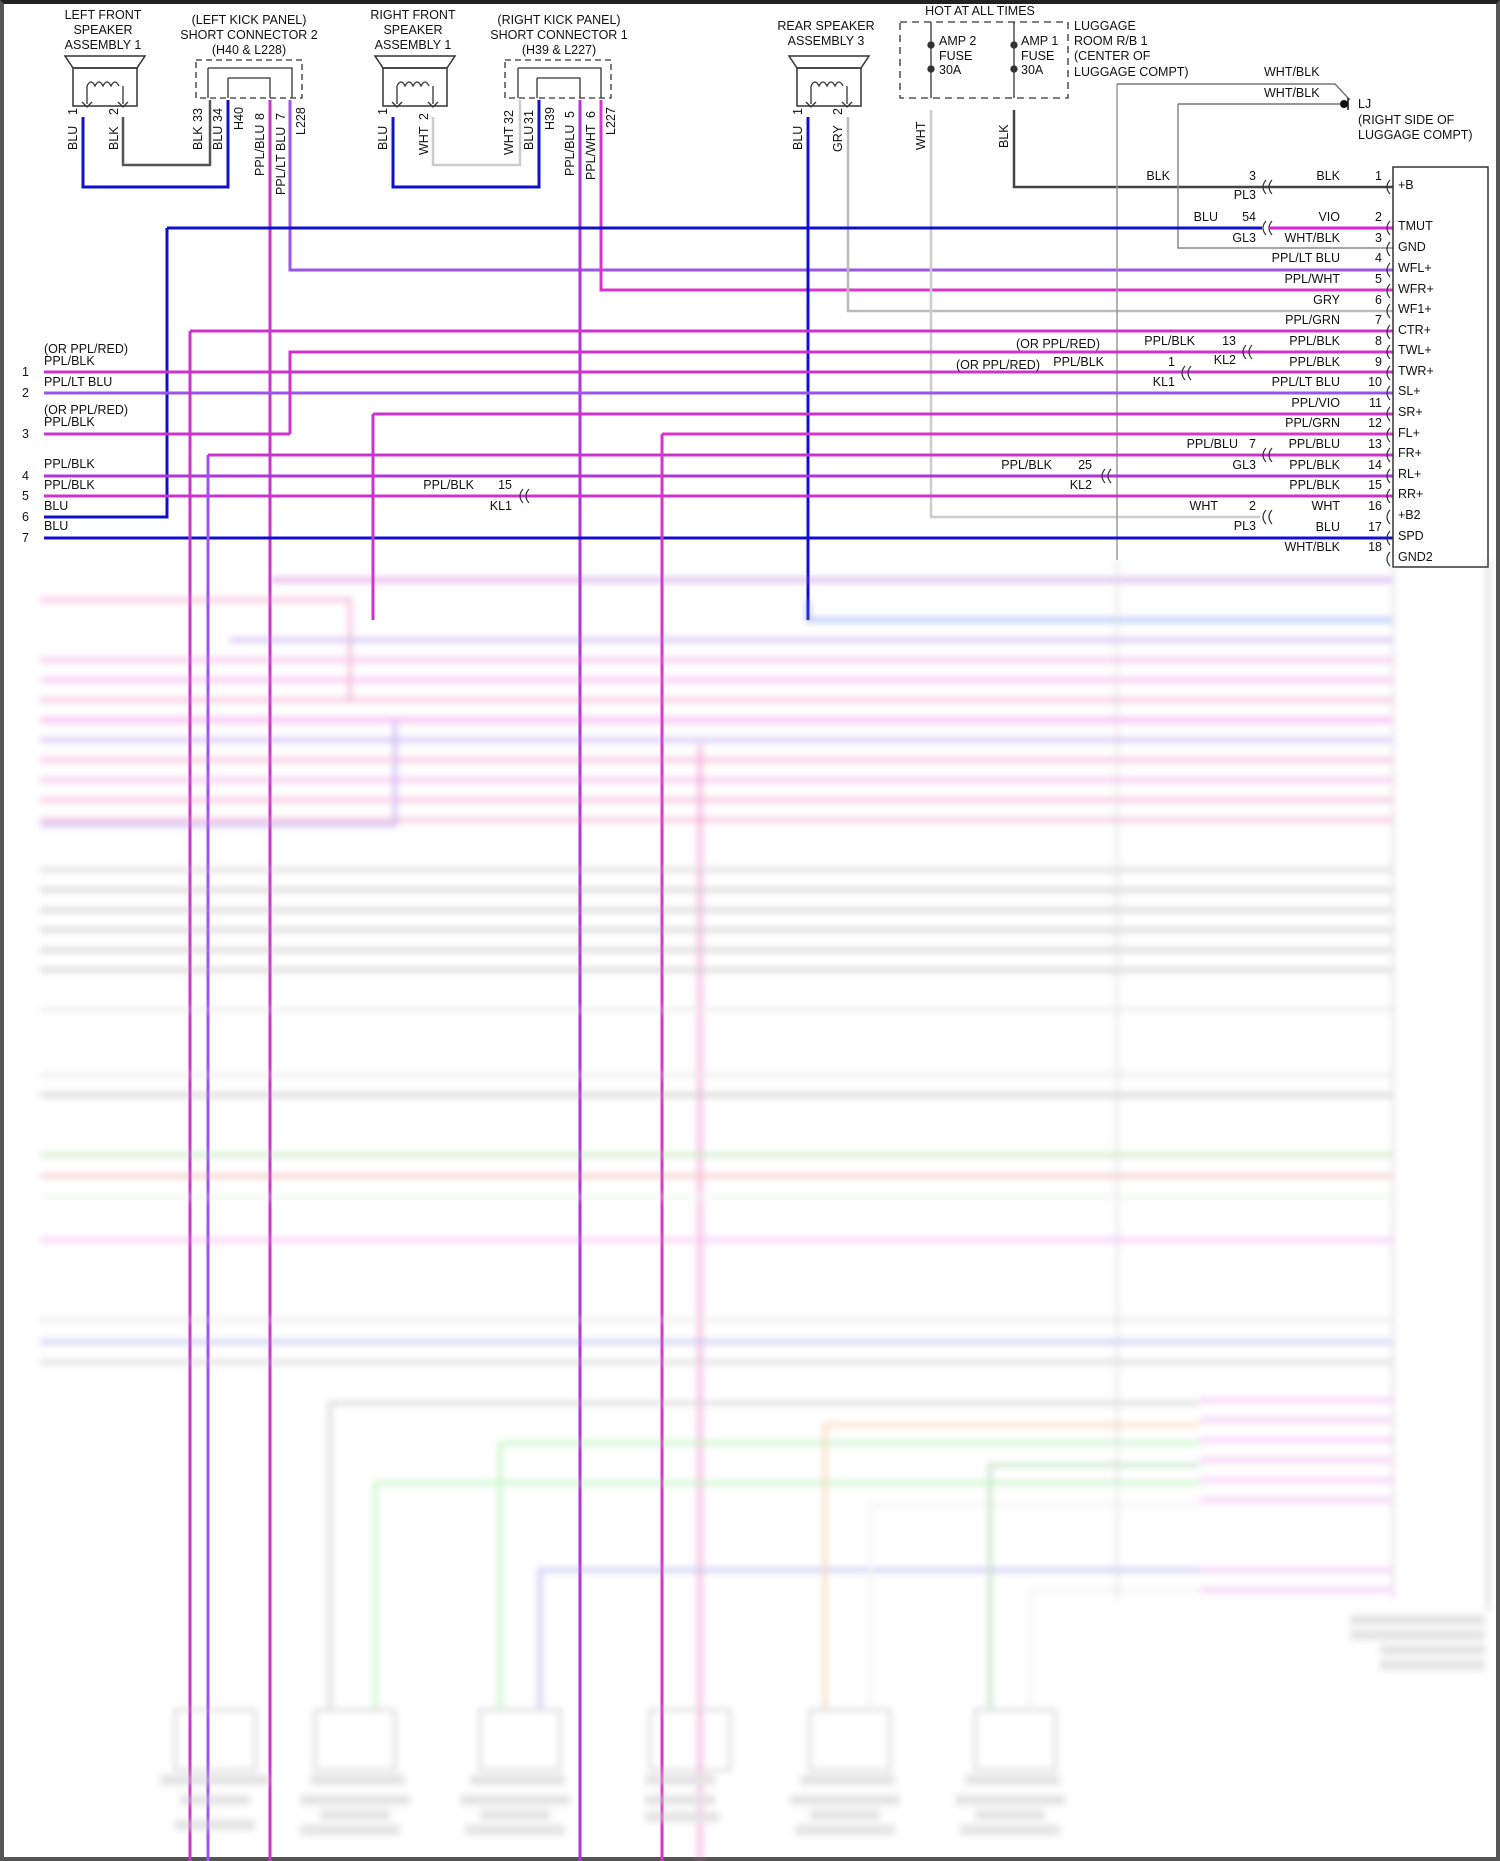  Describe the element at coordinates (570, 114) in the screenshot. I see `rsc-pin5-num: 5` at that location.